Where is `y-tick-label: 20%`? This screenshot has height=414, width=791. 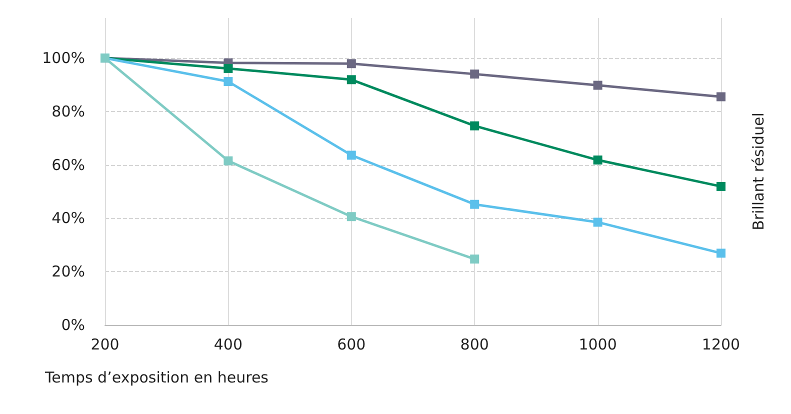
y-tick-label: 20% is located at coordinates (68, 271).